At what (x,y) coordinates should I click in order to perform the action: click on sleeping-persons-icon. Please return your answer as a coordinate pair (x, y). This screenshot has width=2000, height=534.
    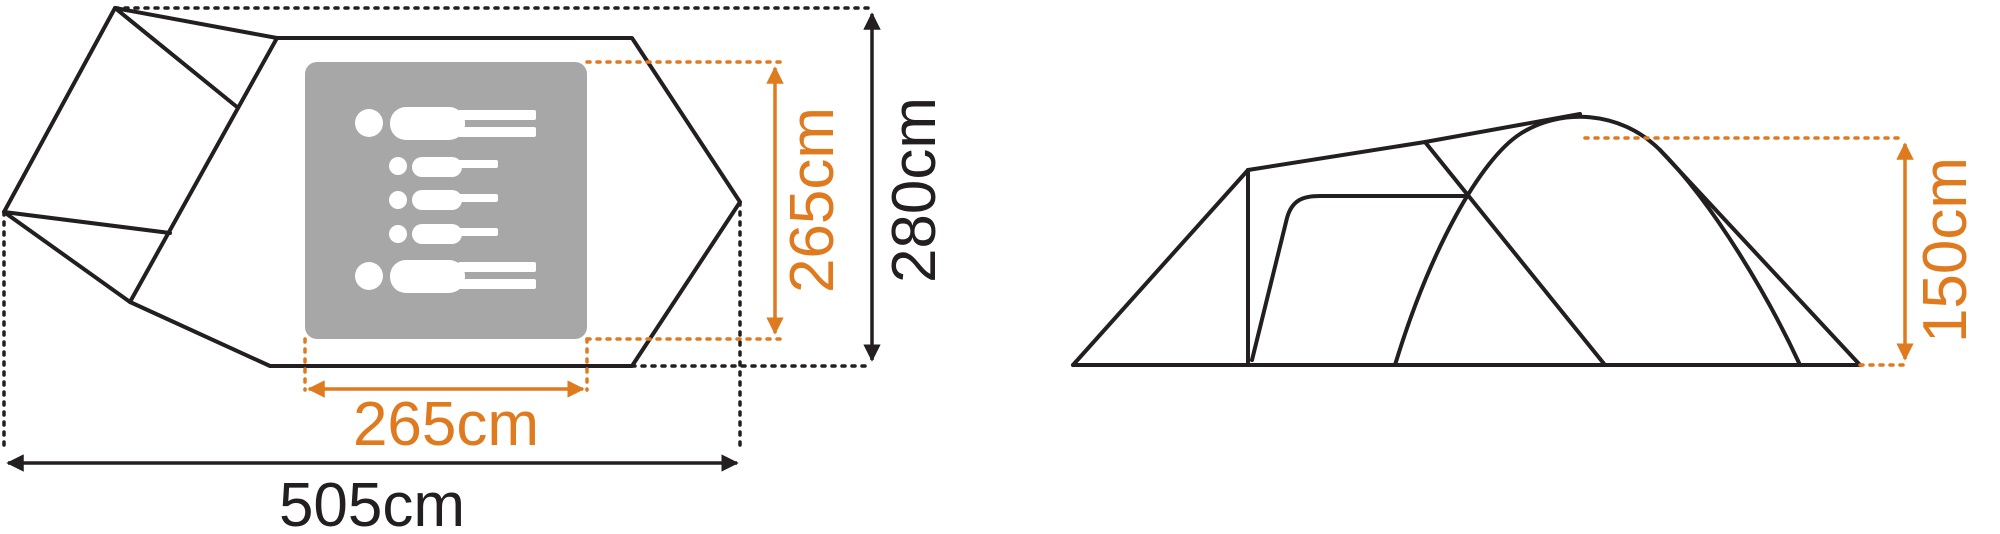
    Looking at the image, I should click on (445, 200).